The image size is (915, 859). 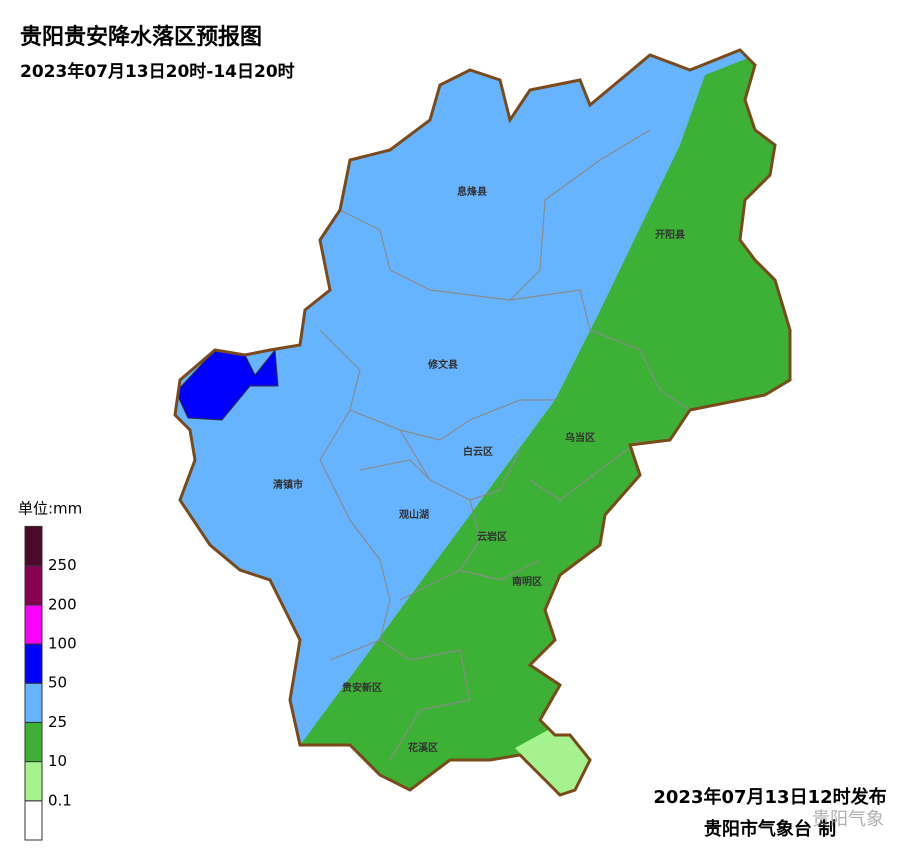 I want to click on legend-label: 200, so click(x=62, y=604).